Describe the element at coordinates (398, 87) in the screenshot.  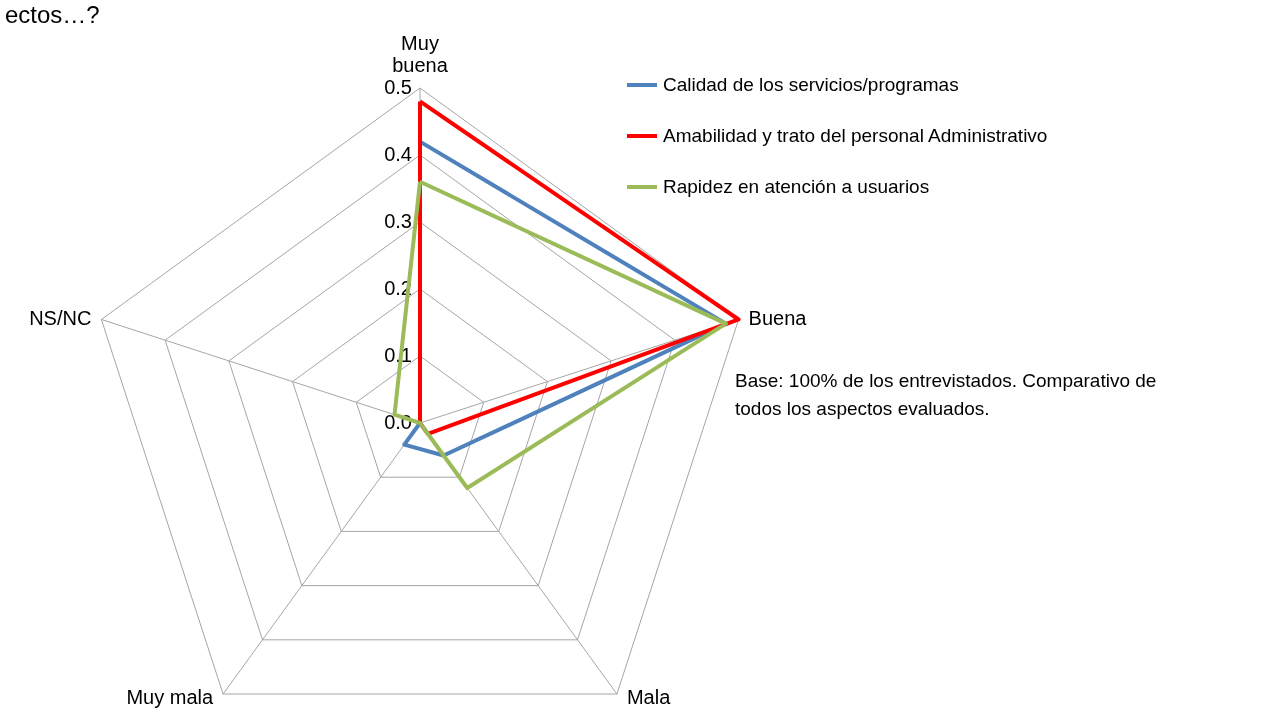
I see `y-tick-label: 0.5` at that location.